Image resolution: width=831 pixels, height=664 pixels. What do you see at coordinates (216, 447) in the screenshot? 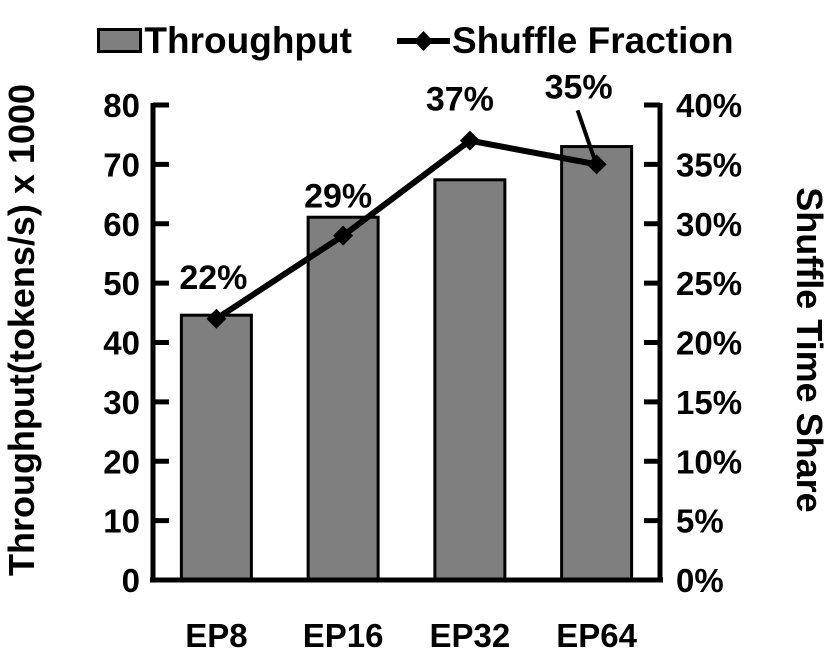
I see `bar-EP8` at bounding box center [216, 447].